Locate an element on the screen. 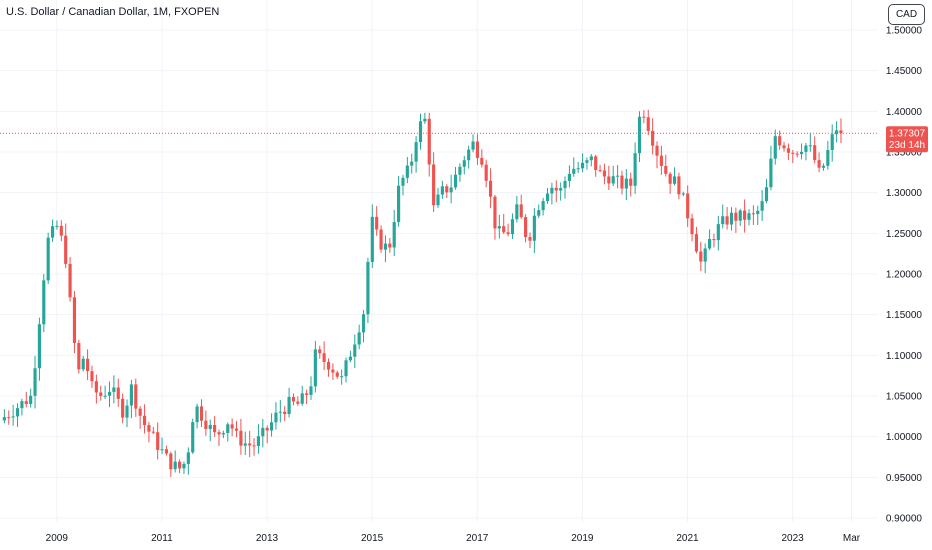 This screenshot has width=932, height=550. currency-button: CAD is located at coordinates (906, 14).